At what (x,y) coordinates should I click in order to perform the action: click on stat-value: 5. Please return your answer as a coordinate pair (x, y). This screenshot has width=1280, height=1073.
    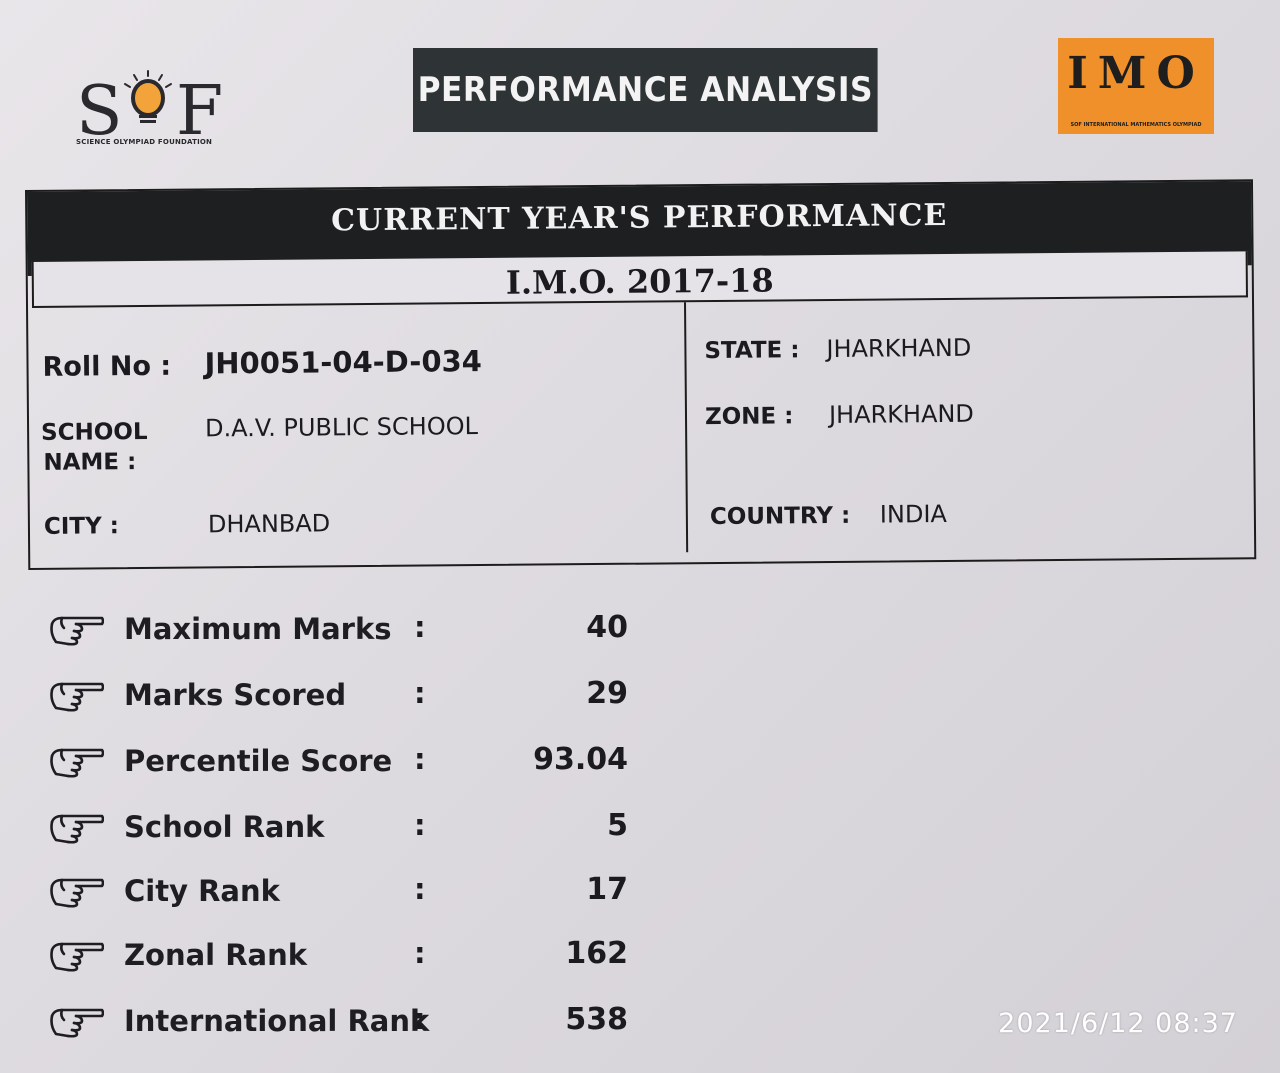
    Looking at the image, I should click on (617, 825).